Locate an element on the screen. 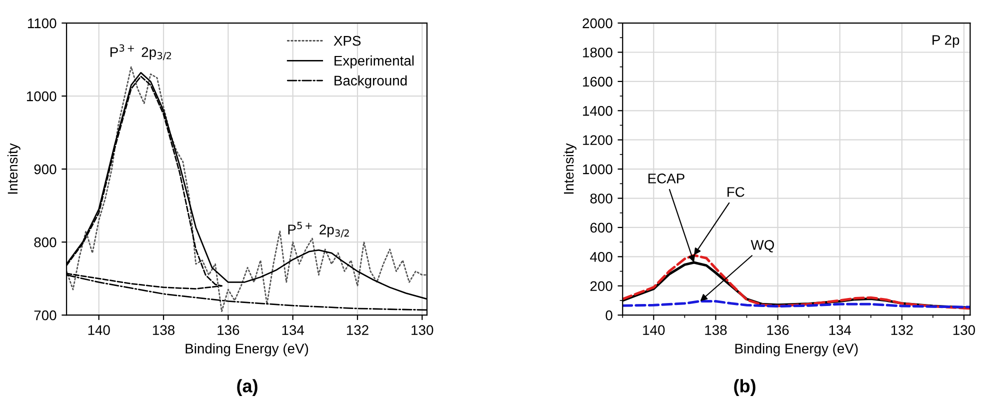 This screenshot has height=419, width=993. y-tick-label: 1100 is located at coordinates (42, 23).